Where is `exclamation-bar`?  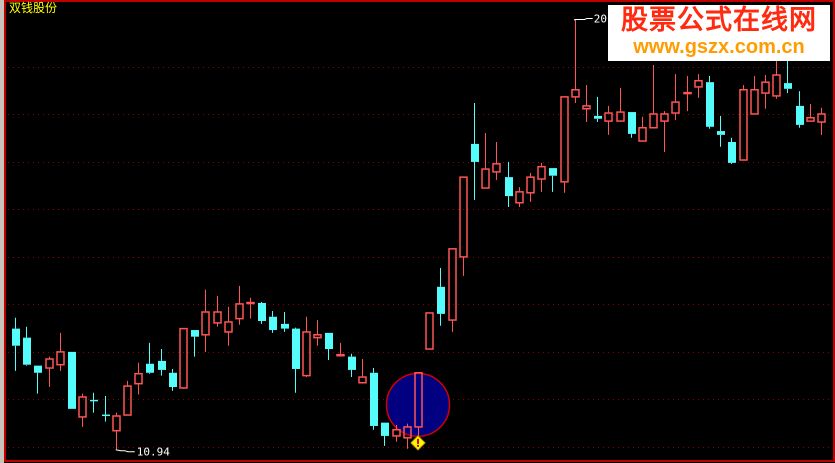 exclamation-bar is located at coordinates (418, 441).